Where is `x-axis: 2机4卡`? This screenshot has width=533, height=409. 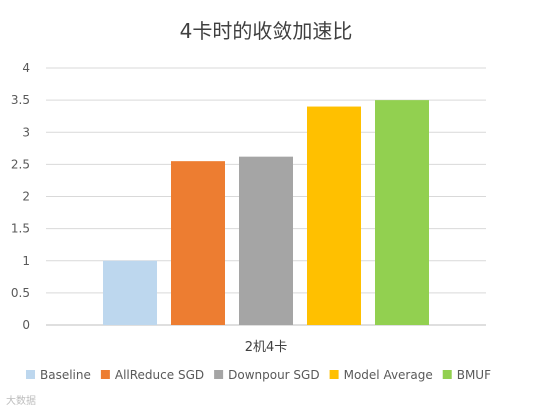
x-axis: 2机4卡 is located at coordinates (266, 347).